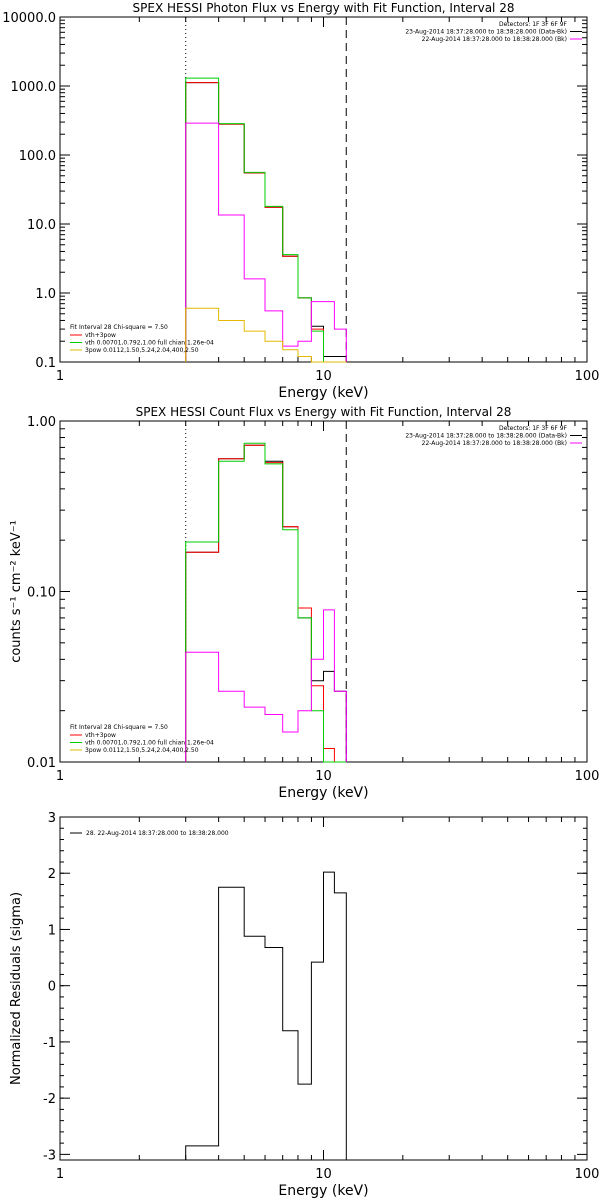 Image resolution: width=600 pixels, height=1200 pixels. Describe the element at coordinates (16, 988) in the screenshot. I see `y-axis-label: Normalized Residuals (sigma)` at that location.